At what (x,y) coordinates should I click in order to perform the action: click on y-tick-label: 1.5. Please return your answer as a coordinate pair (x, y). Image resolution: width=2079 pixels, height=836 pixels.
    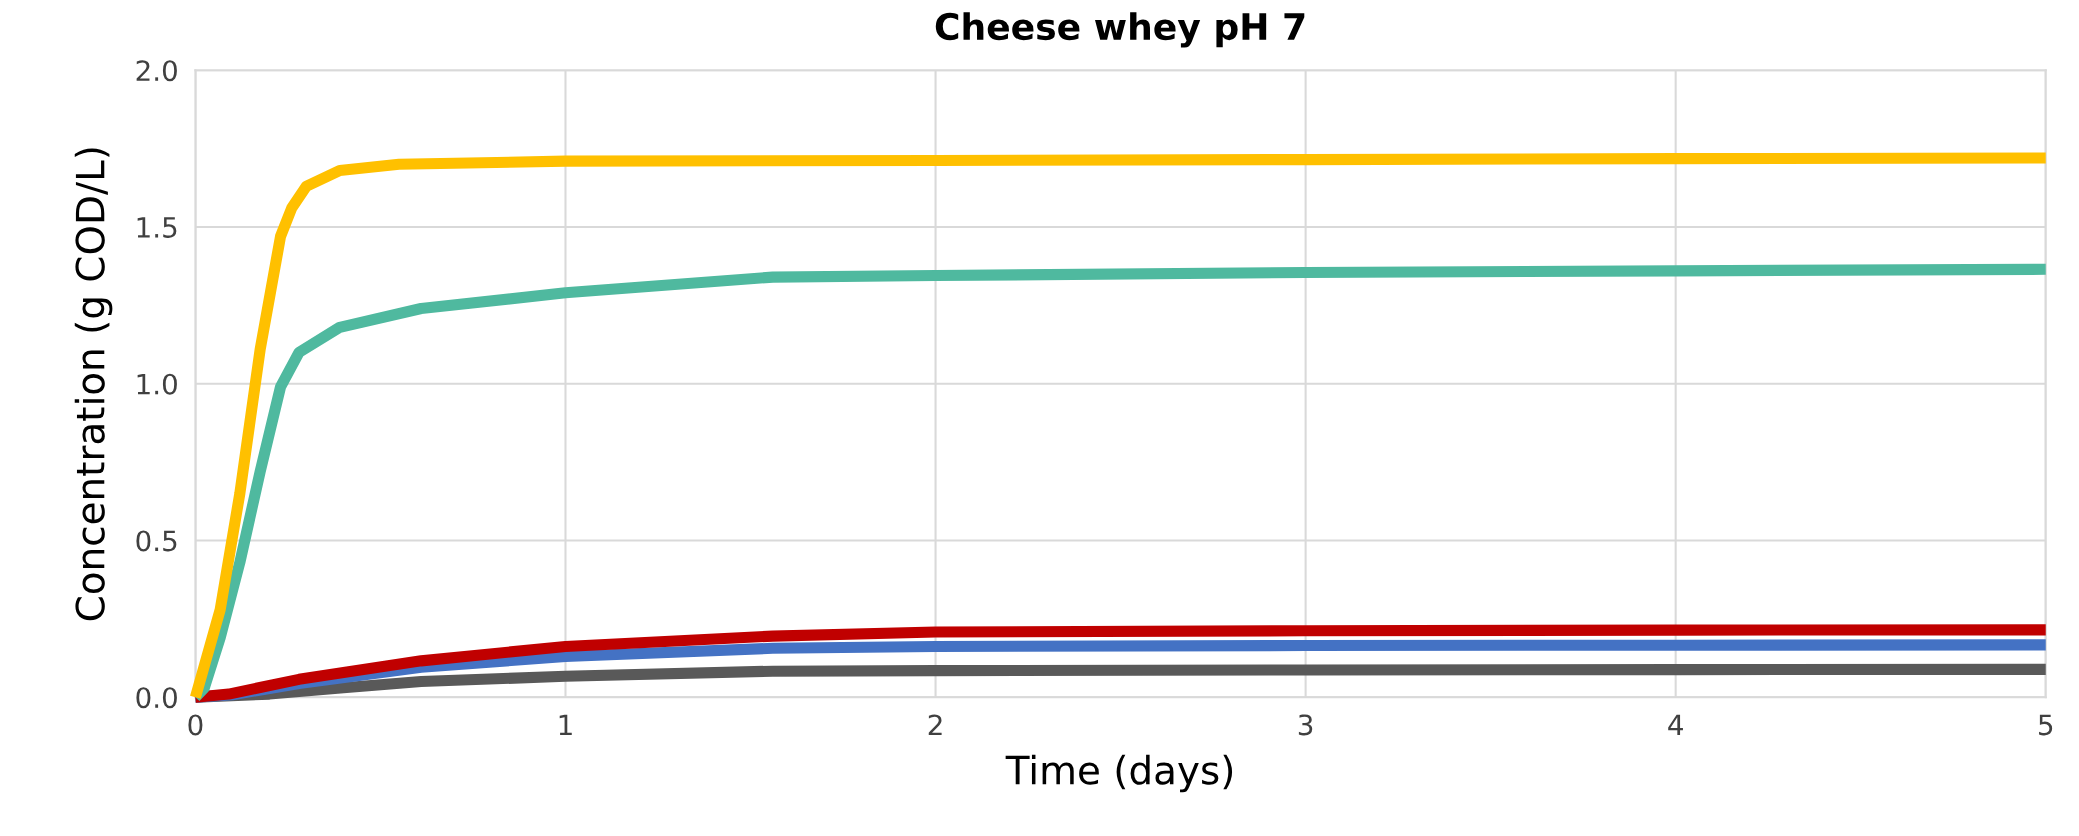
    Looking at the image, I should click on (157, 227).